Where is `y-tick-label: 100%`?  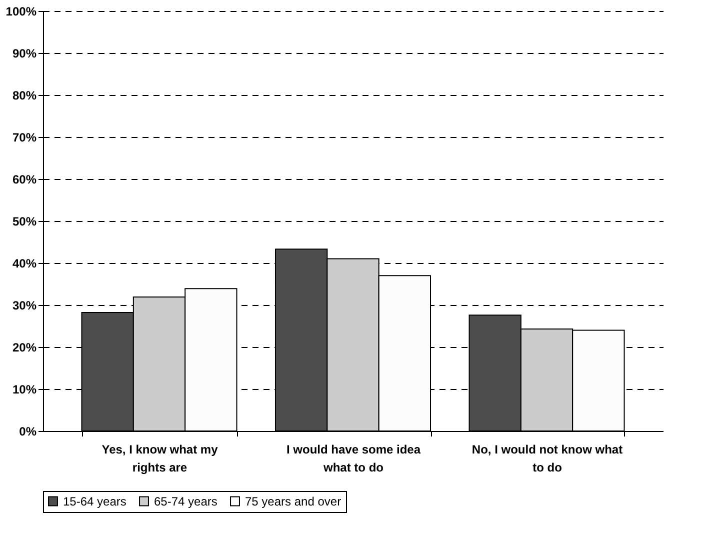
y-tick-label: 100% is located at coordinates (21, 11).